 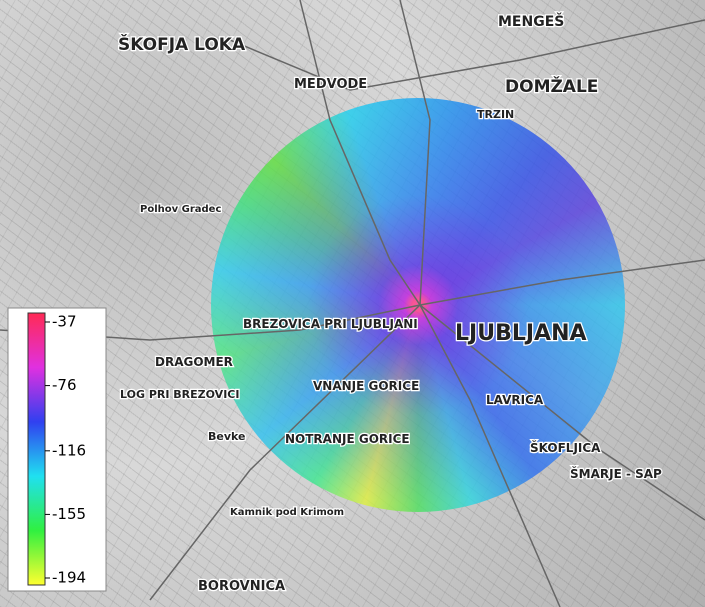 What do you see at coordinates (366, 386) in the screenshot?
I see `map-label: VNANJE GORICE` at bounding box center [366, 386].